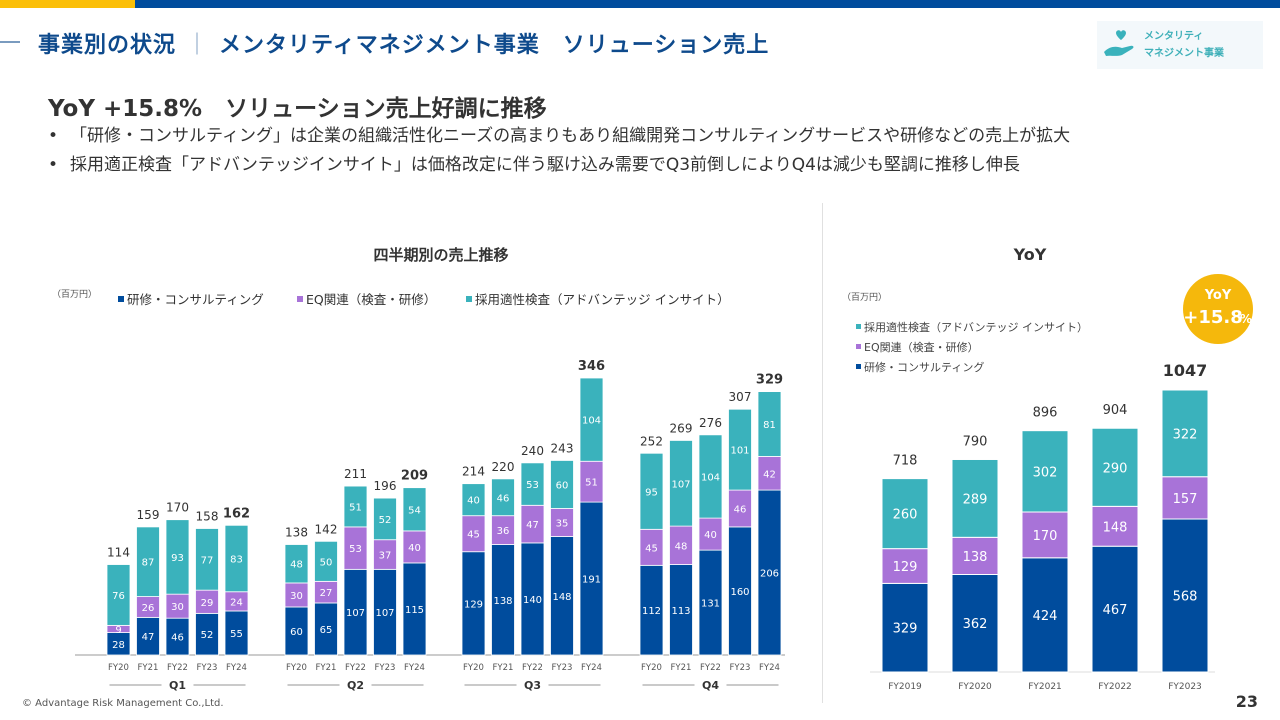 This screenshot has width=1280, height=720. Describe the element at coordinates (148, 563) in the screenshot. I see `segment-label: 87` at that location.